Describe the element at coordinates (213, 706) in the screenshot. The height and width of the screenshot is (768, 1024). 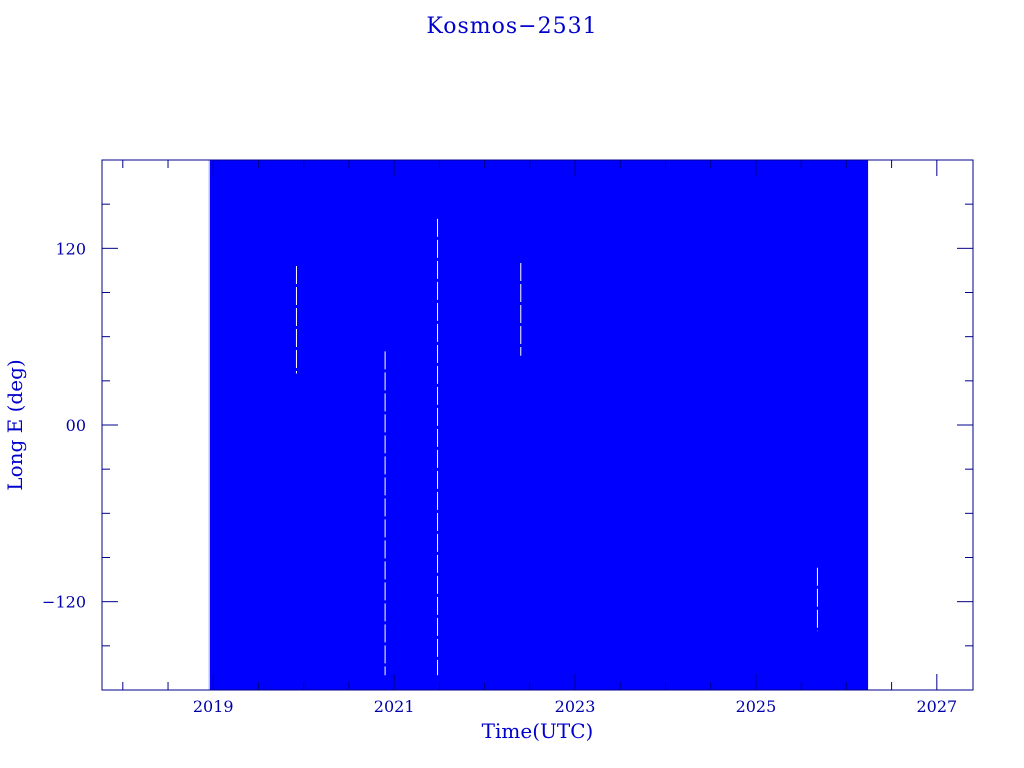
I see `x-tick-label: 2019` at that location.